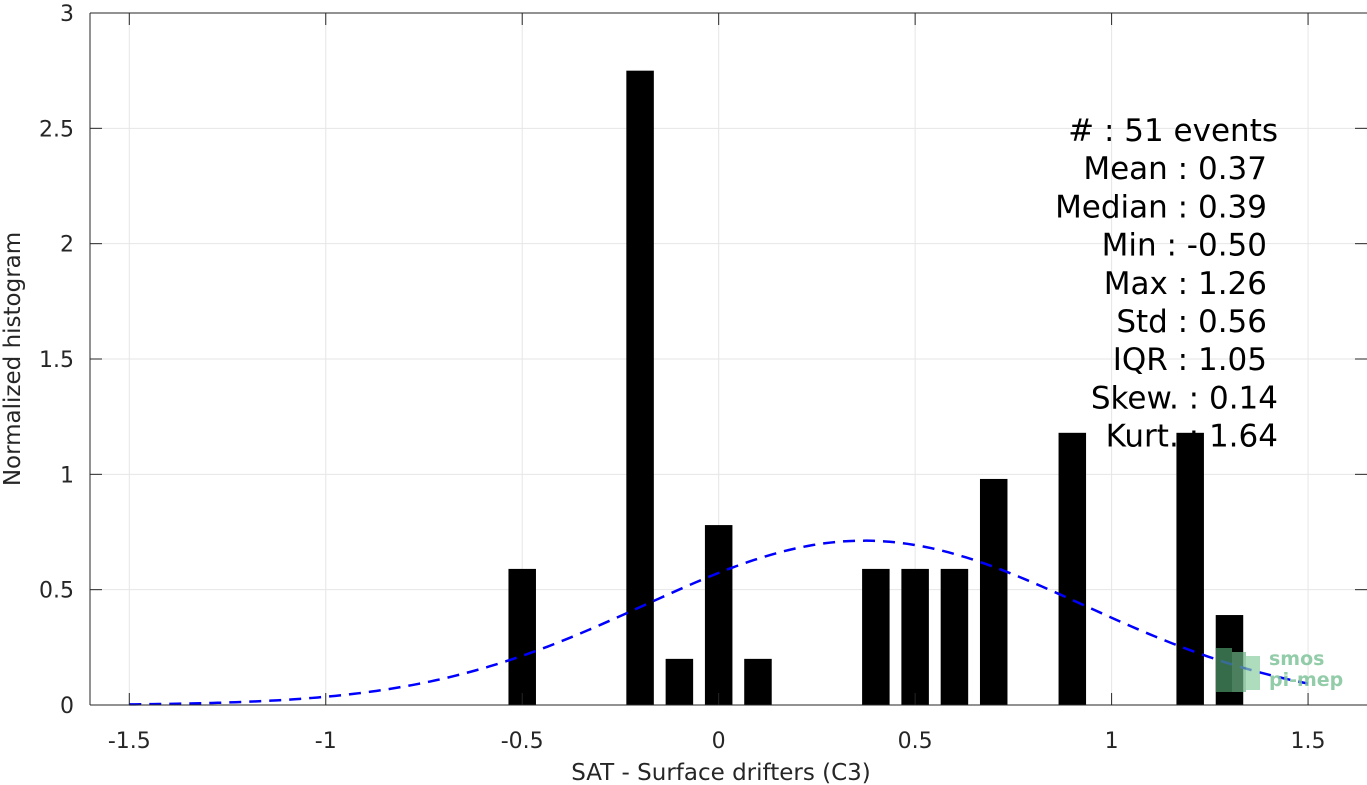  I want to click on stats-line: Mean : 0.37, so click(1175, 169).